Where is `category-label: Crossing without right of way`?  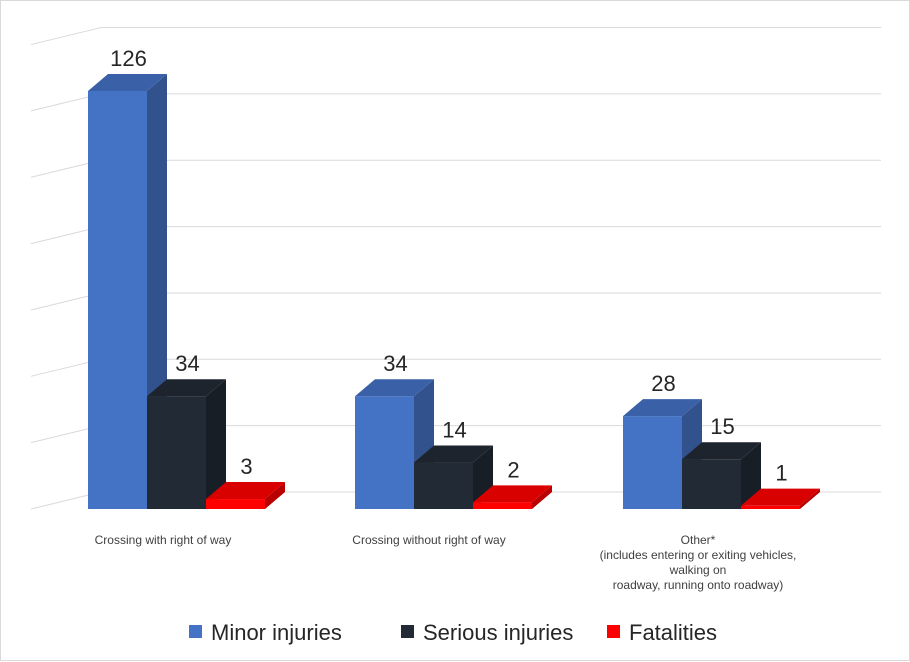
category-label: Crossing without right of way is located at coordinates (428, 540).